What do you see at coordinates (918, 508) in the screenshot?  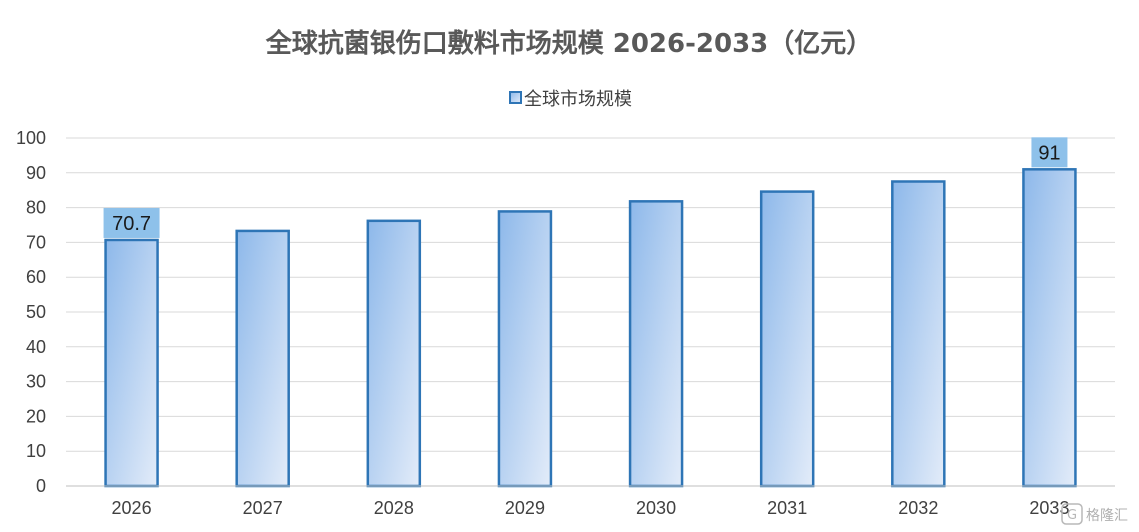 I see `x-tick-label: 2032` at bounding box center [918, 508].